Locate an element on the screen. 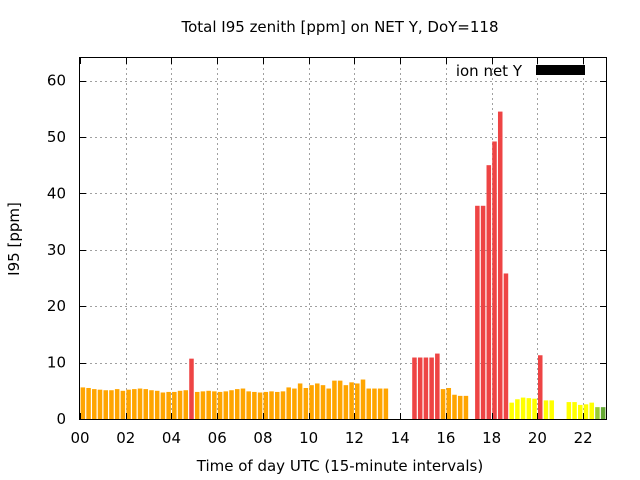 The image size is (640, 480). y-axis-label: I95 [ppm] is located at coordinates (14, 239).